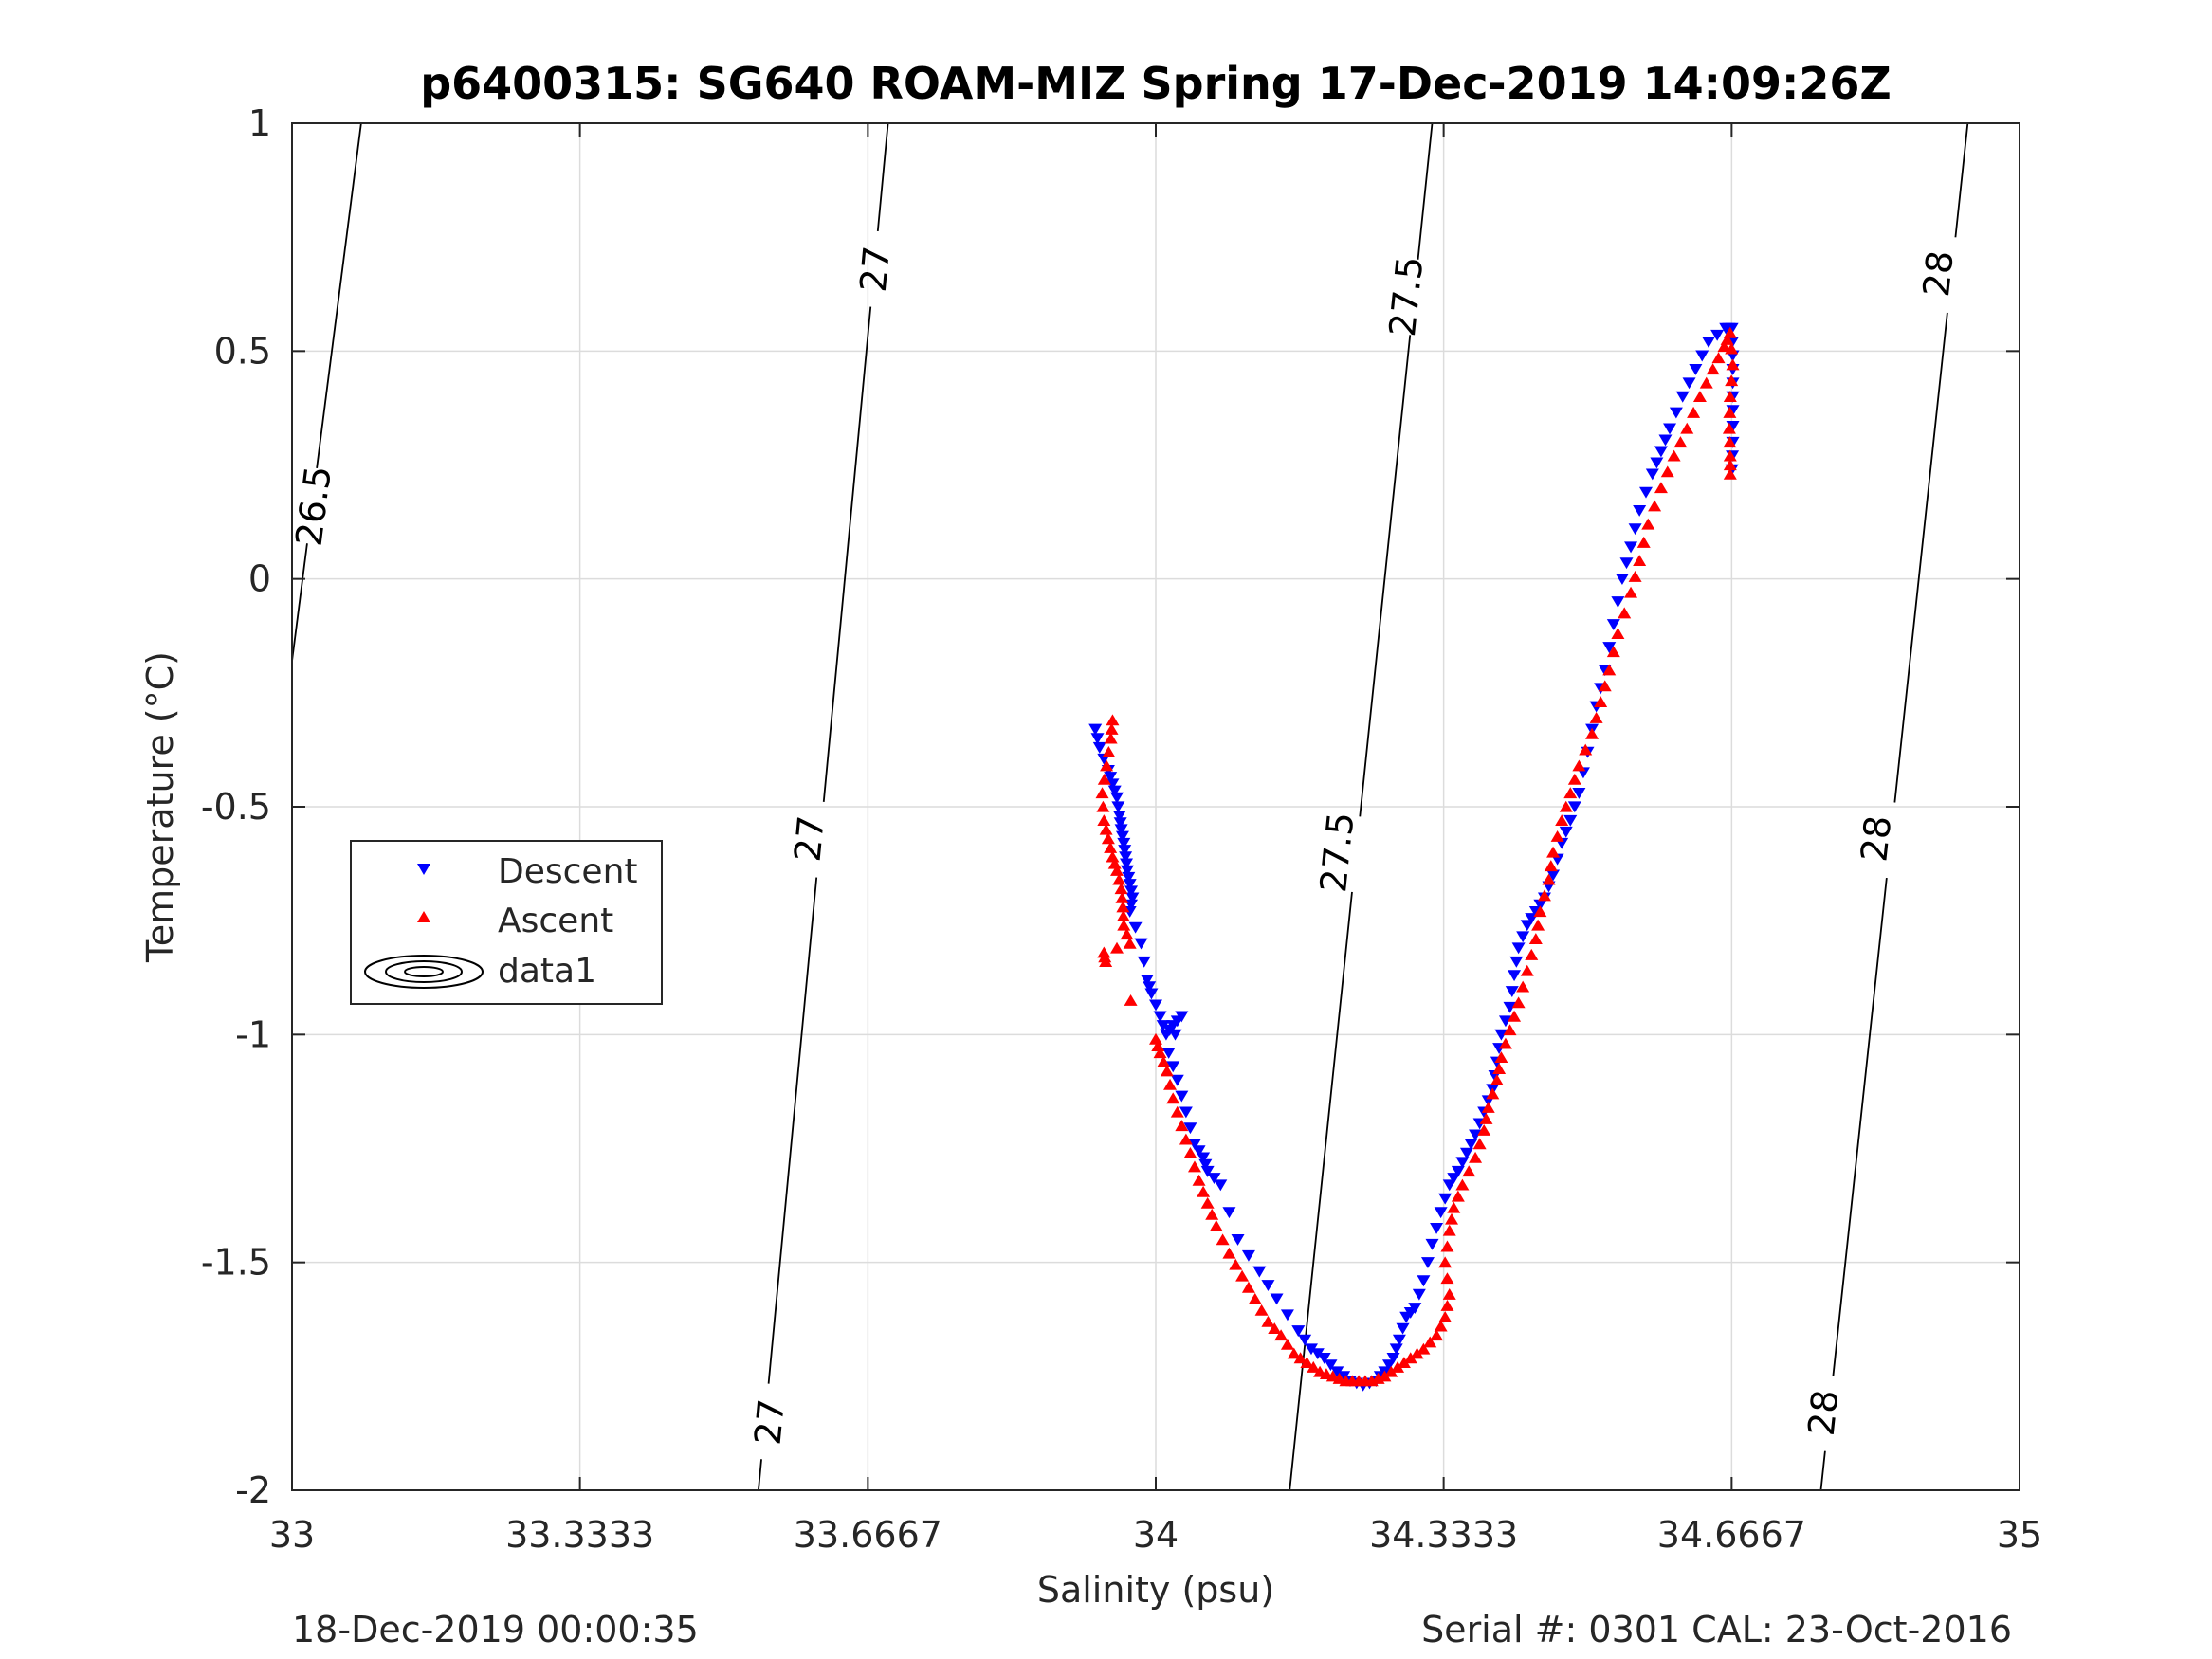 This screenshot has width=2212, height=1659. Describe the element at coordinates (1876, 838) in the screenshot. I see `contour-label: 28` at that location.